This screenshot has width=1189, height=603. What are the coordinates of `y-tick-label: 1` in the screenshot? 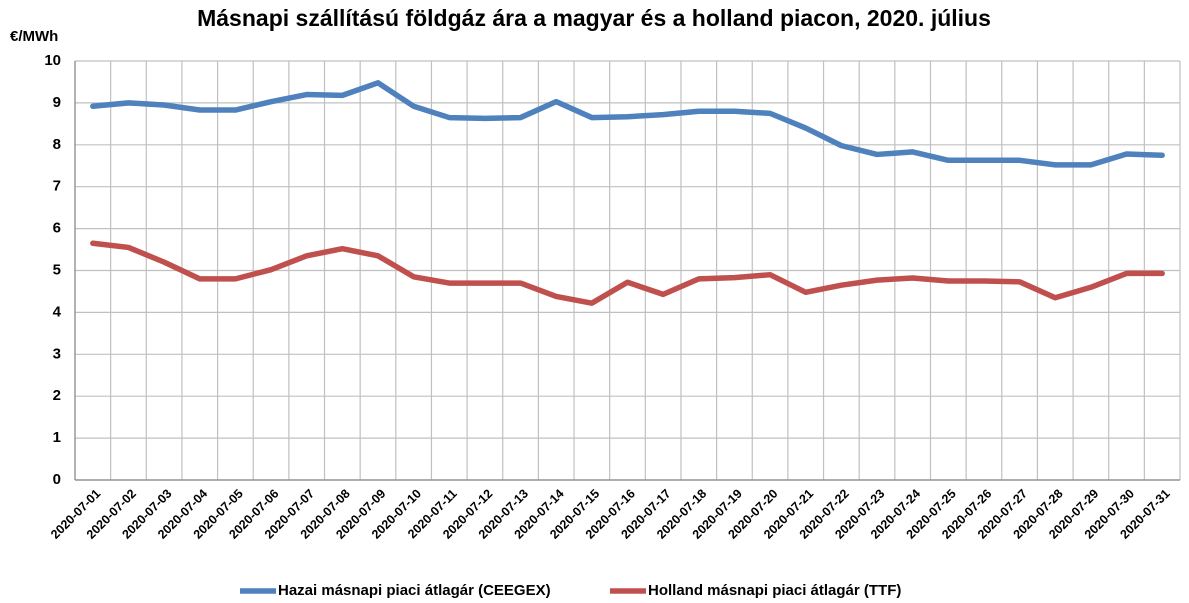 It's located at (57, 437).